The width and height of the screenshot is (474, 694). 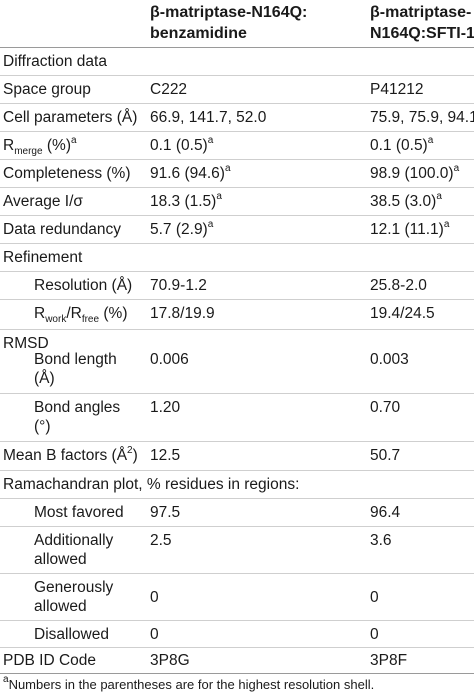 What do you see at coordinates (74, 587) in the screenshot?
I see `label-line: Generously` at bounding box center [74, 587].